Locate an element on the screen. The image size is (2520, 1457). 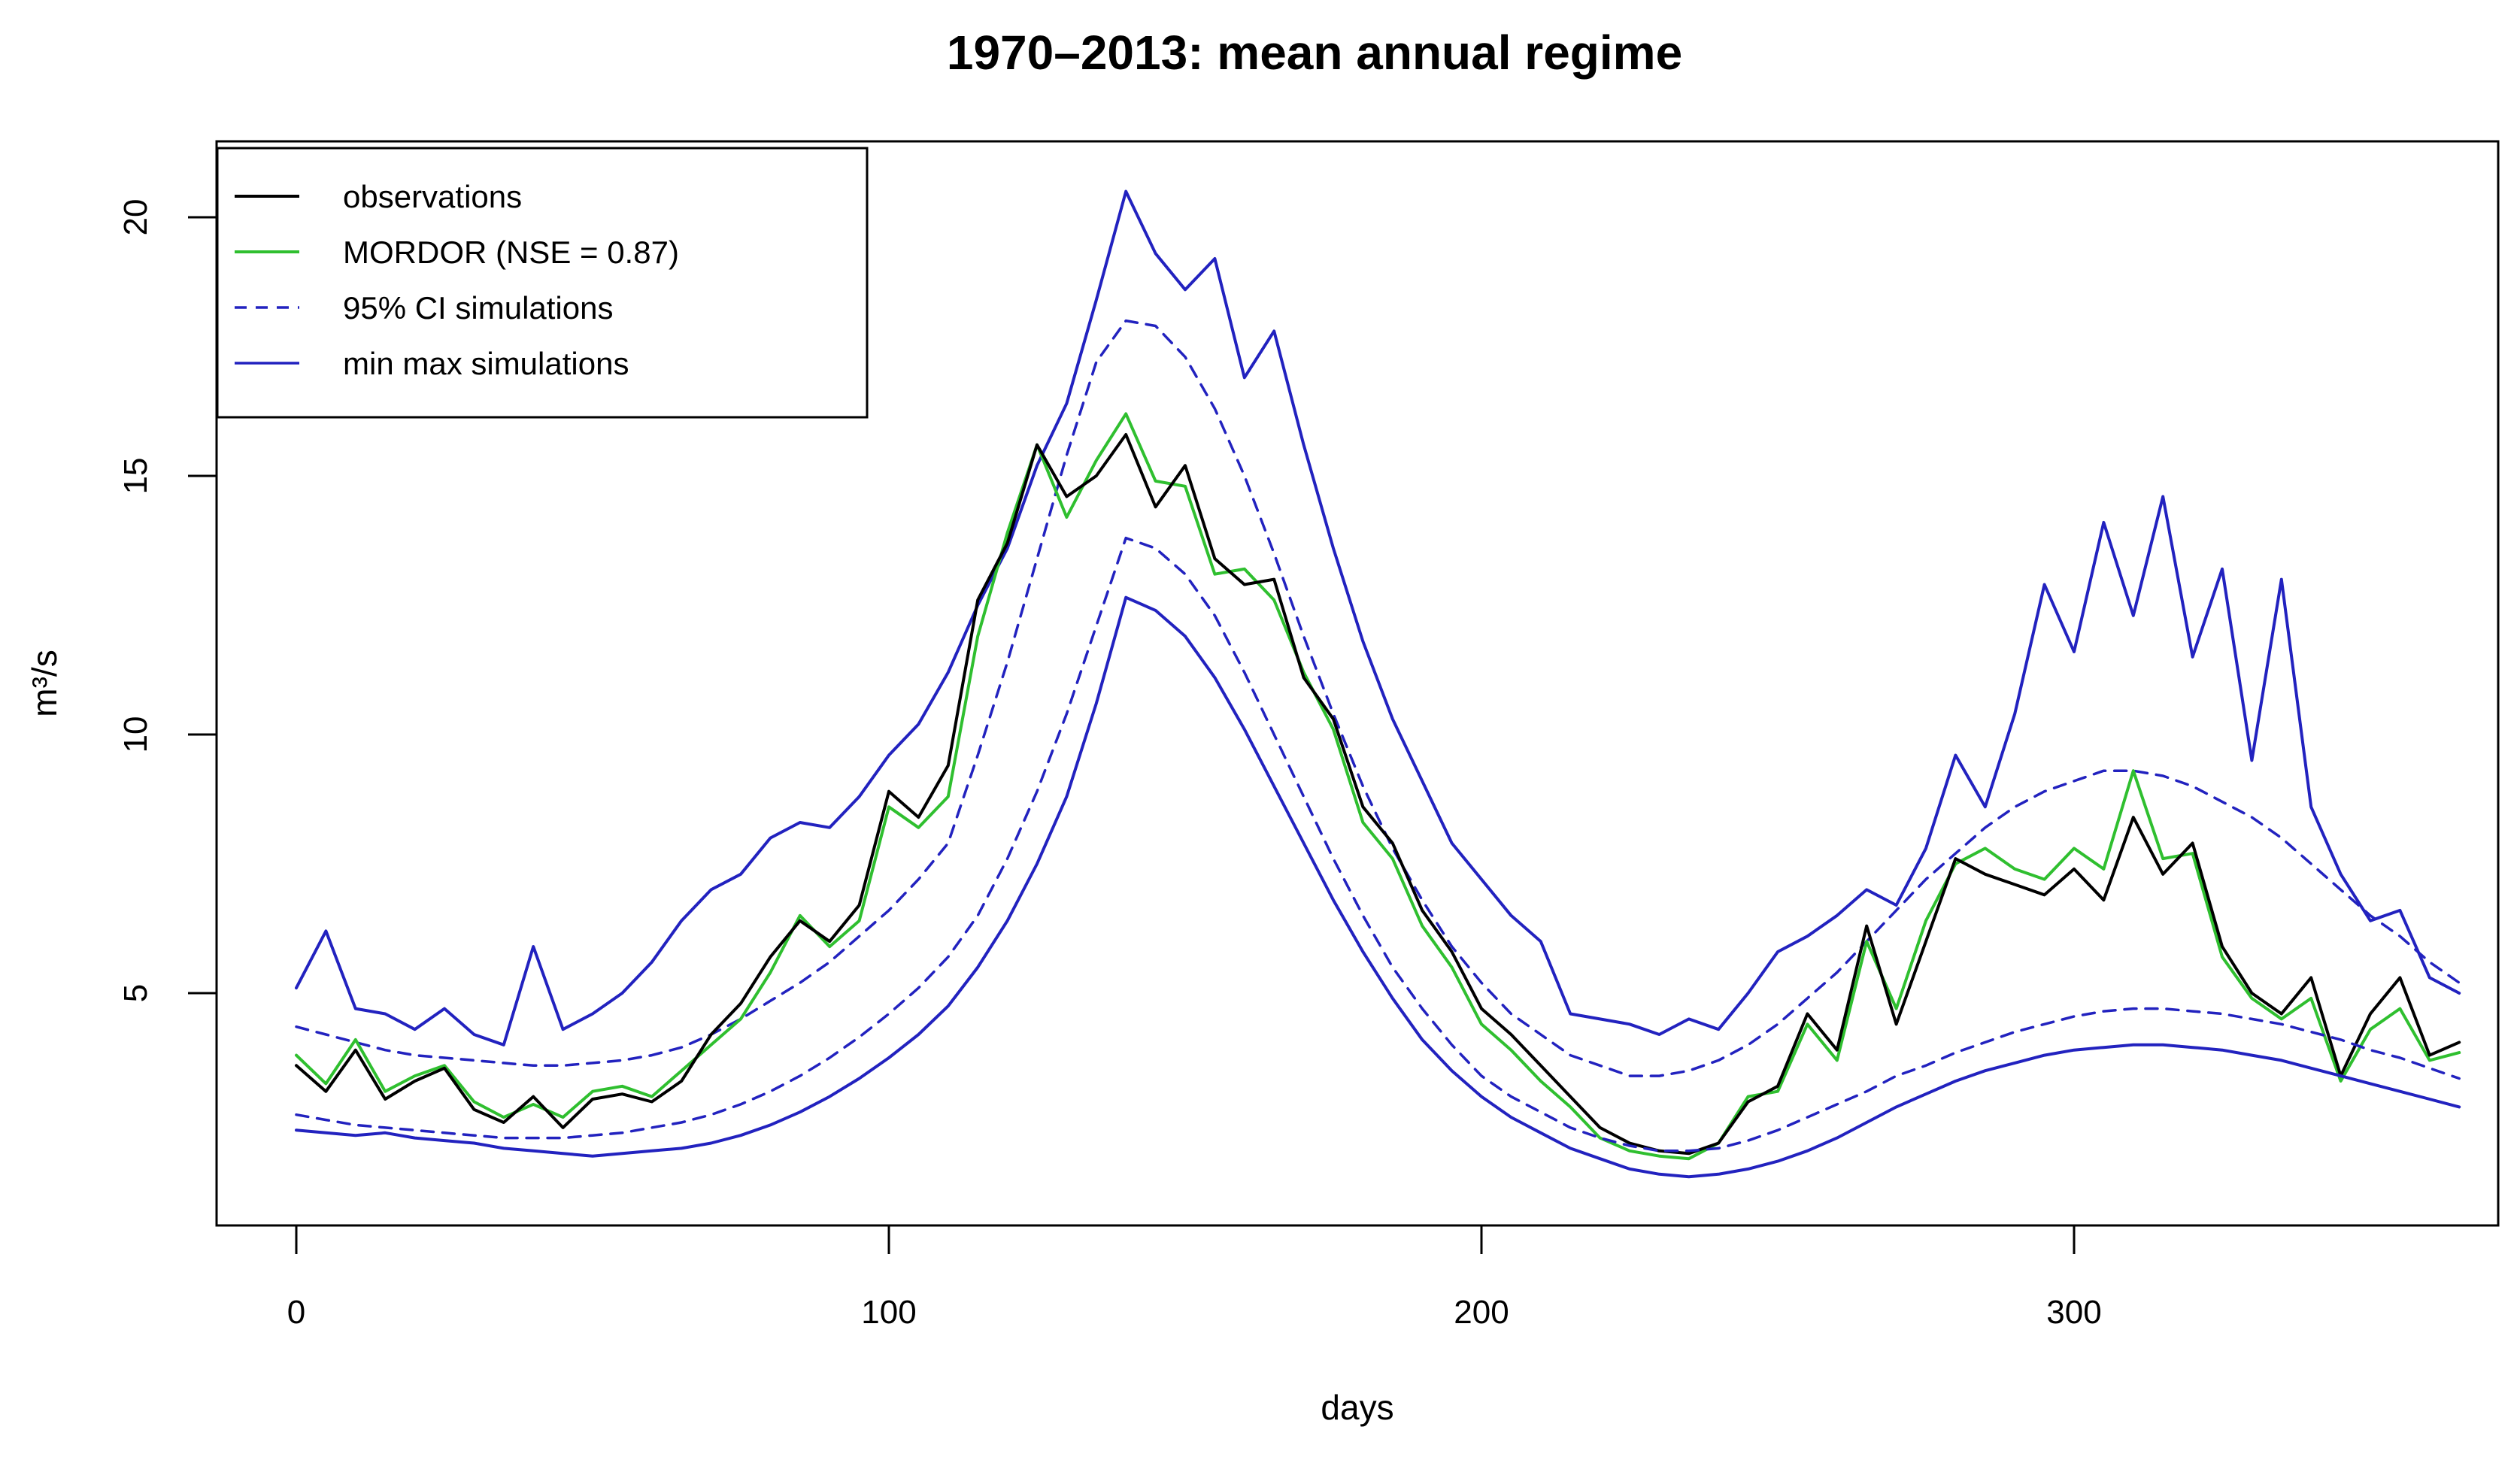
legend-item-observations: observations is located at coordinates (378, 196).